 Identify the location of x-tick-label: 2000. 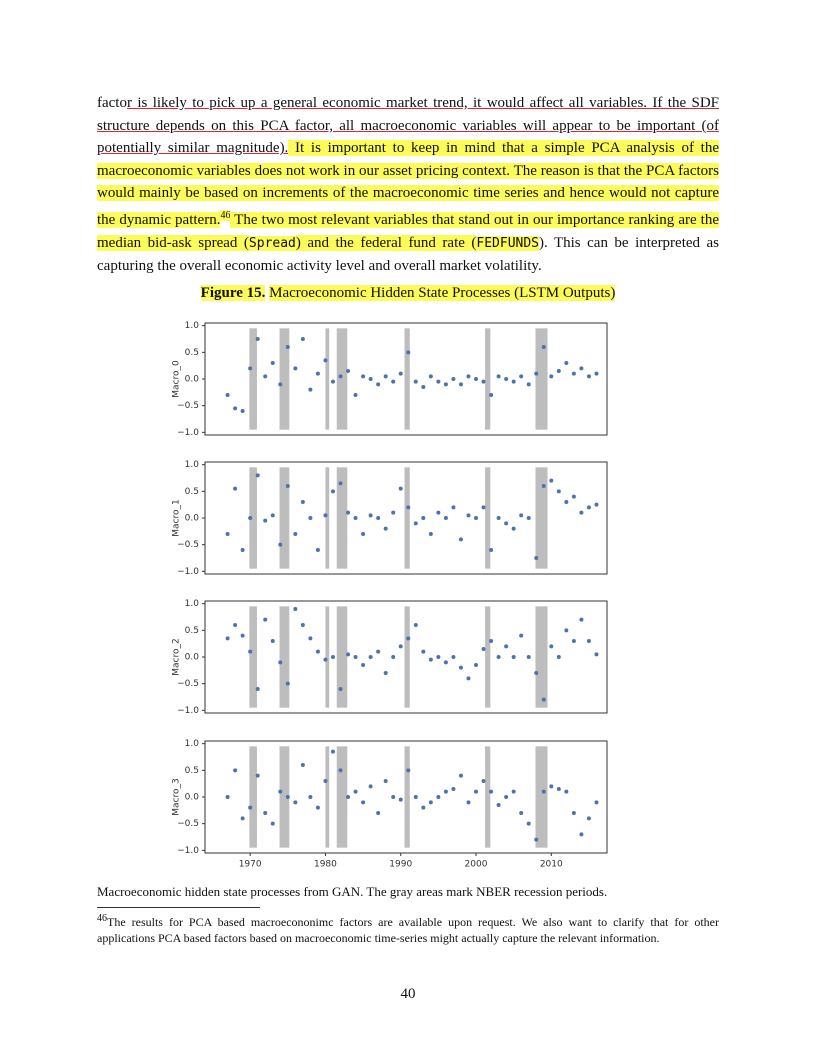
(476, 865).